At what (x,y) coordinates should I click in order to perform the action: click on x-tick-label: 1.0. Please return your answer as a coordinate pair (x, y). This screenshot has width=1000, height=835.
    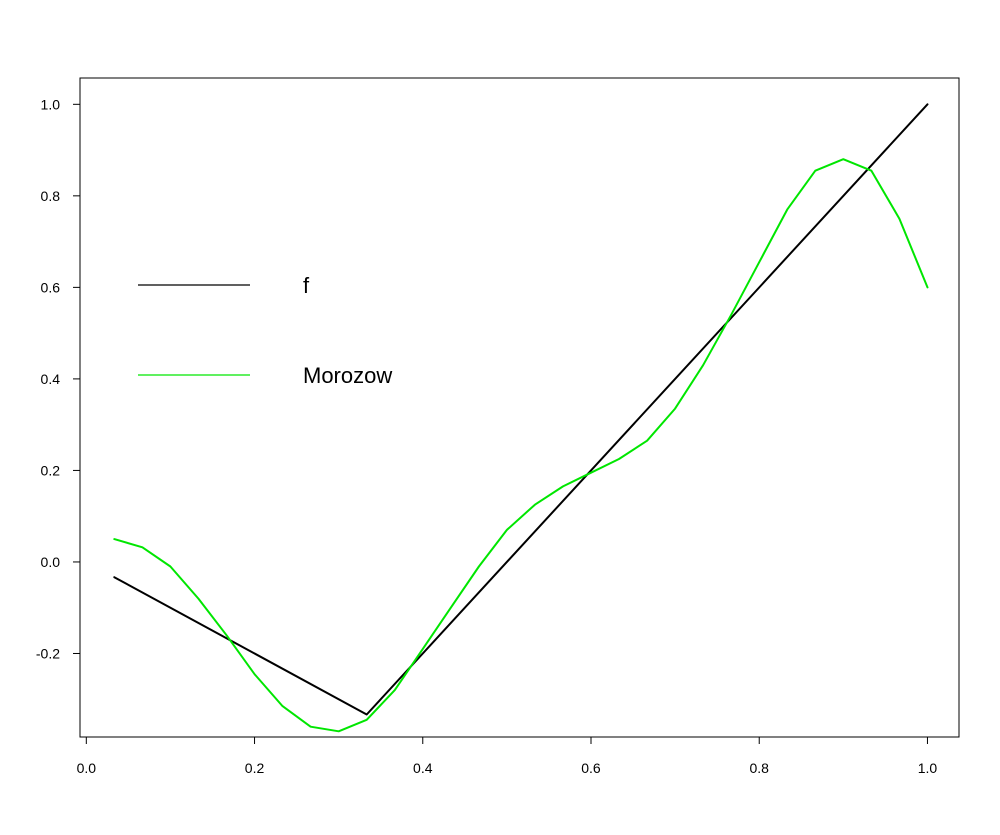
    Looking at the image, I should click on (928, 768).